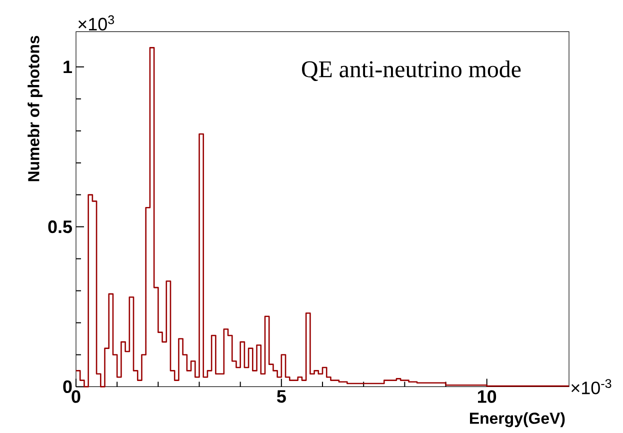  I want to click on text: QE anti-neutrino mode, so click(411, 70).